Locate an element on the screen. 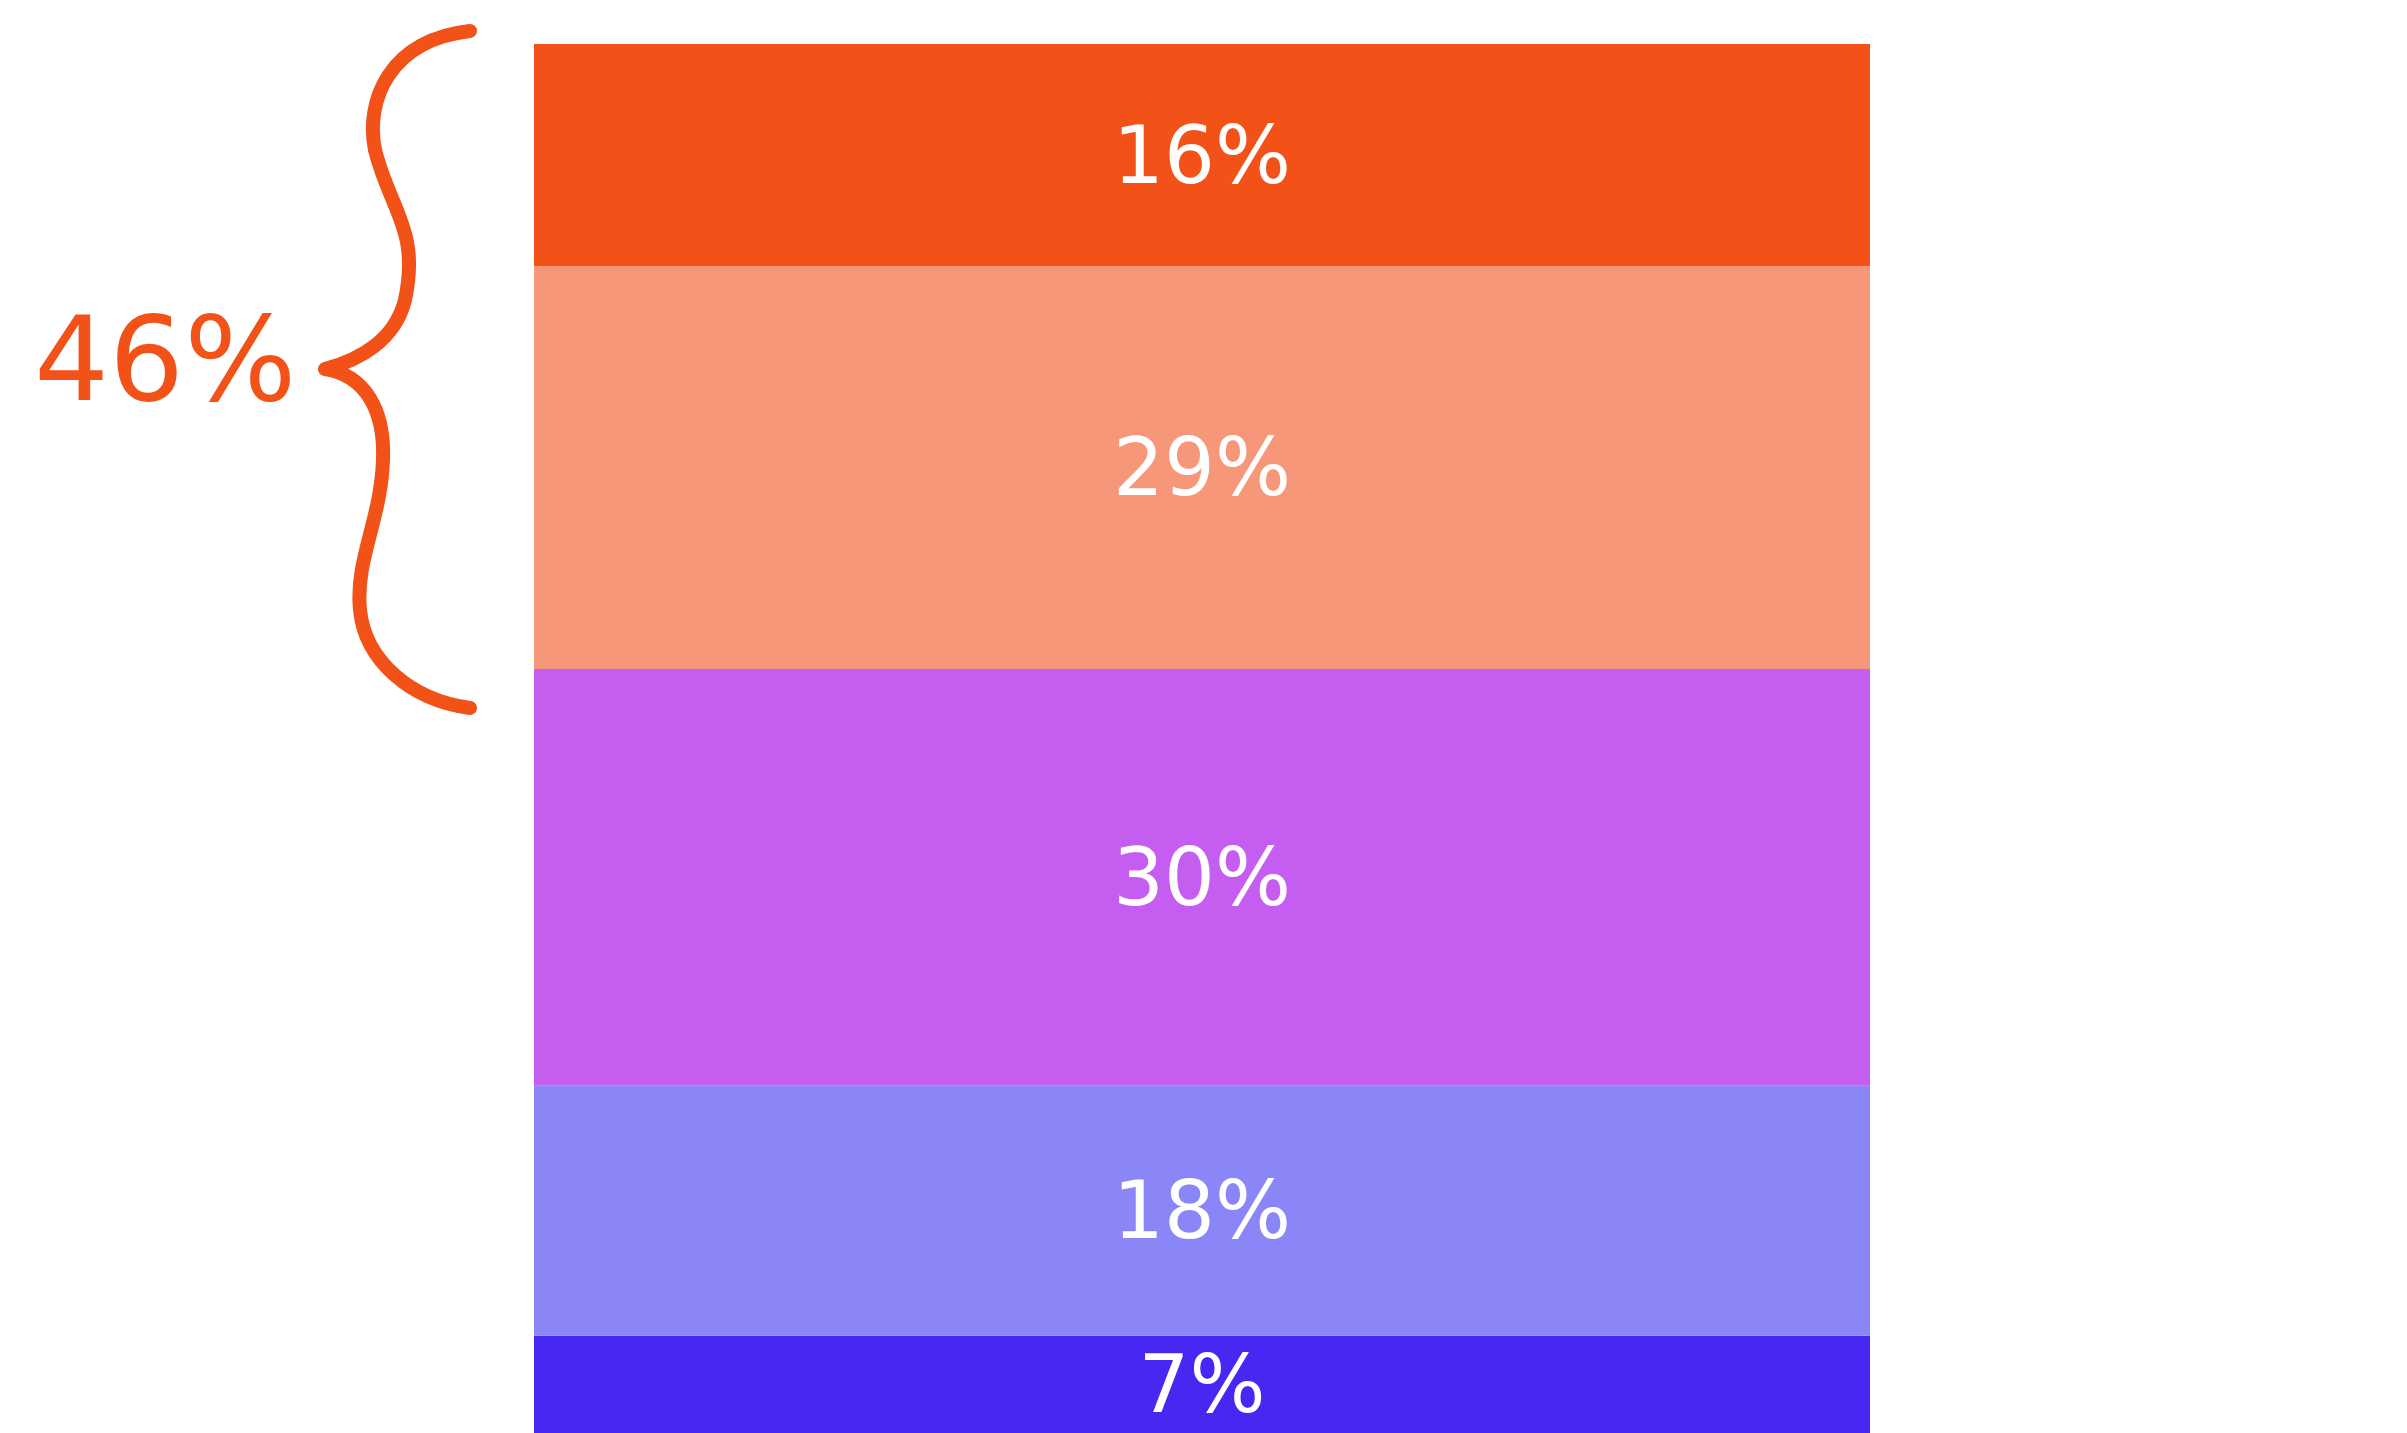  data-label: 16% is located at coordinates (1202, 155).